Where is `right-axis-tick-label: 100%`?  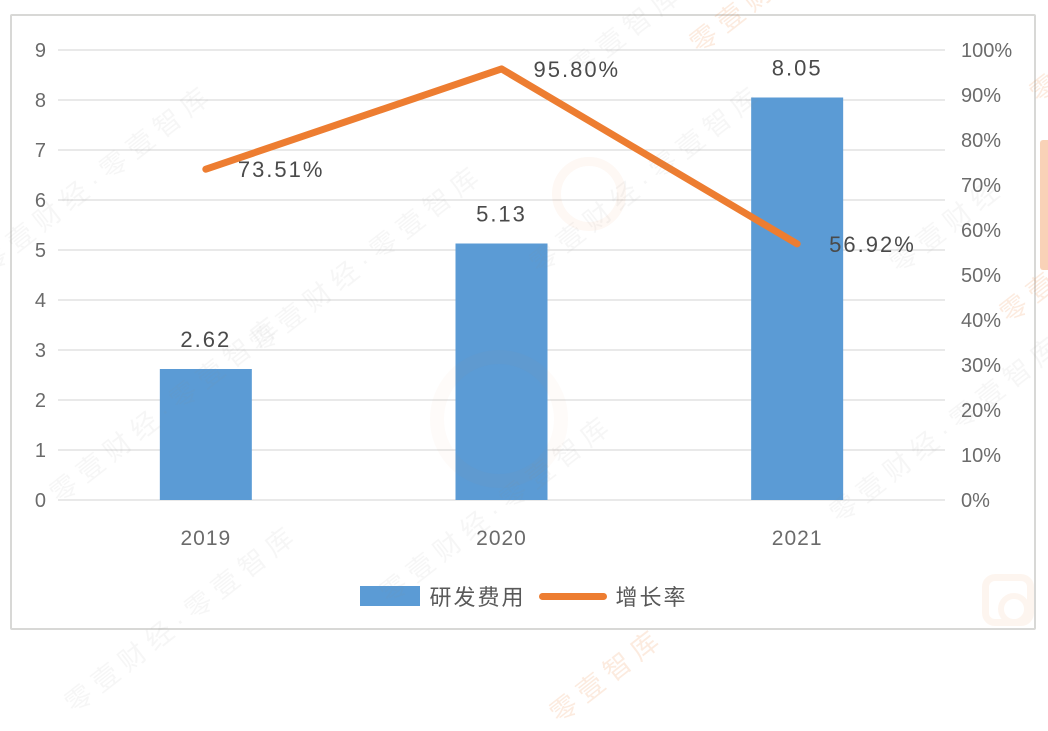
right-axis-tick-label: 100% is located at coordinates (986, 51).